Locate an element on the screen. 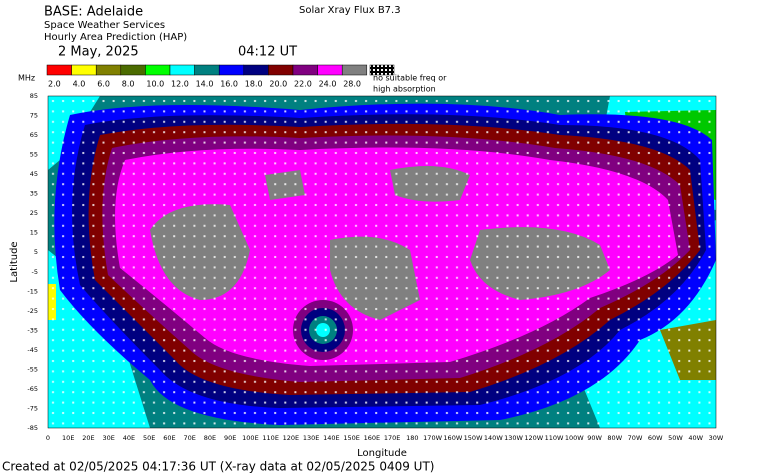 This screenshot has height=476, width=762. time: 04:12 UT is located at coordinates (267, 52).